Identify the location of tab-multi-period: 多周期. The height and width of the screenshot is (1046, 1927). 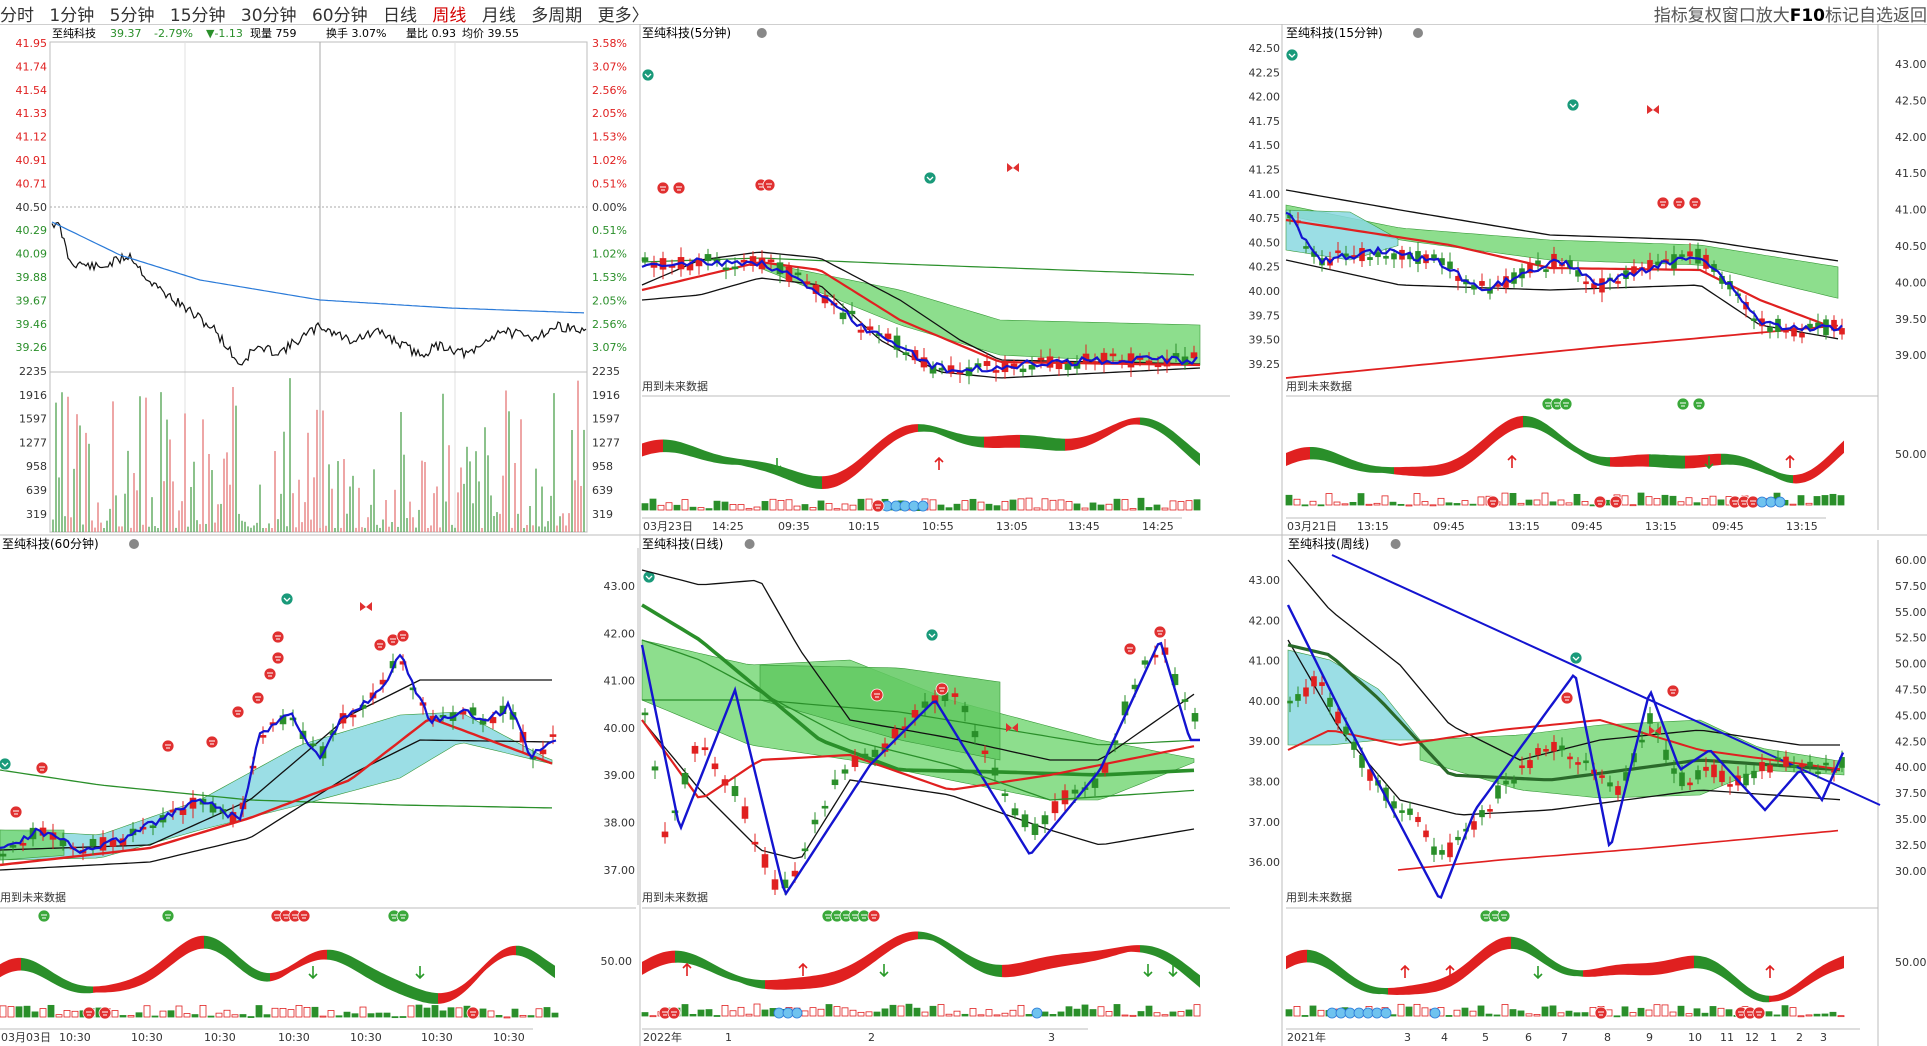
(557, 15).